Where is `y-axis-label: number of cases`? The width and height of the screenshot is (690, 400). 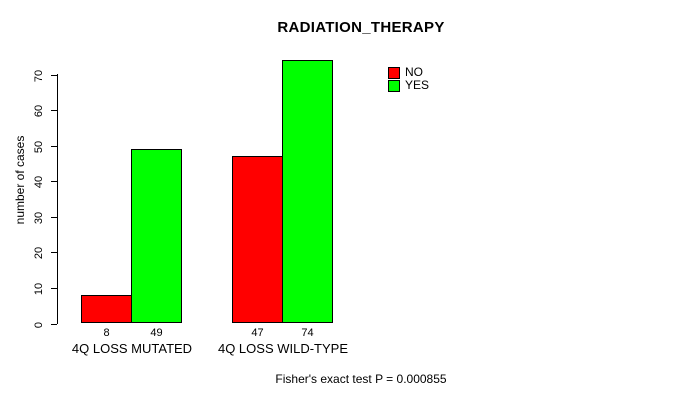
y-axis-label: number of cases is located at coordinates (20, 180).